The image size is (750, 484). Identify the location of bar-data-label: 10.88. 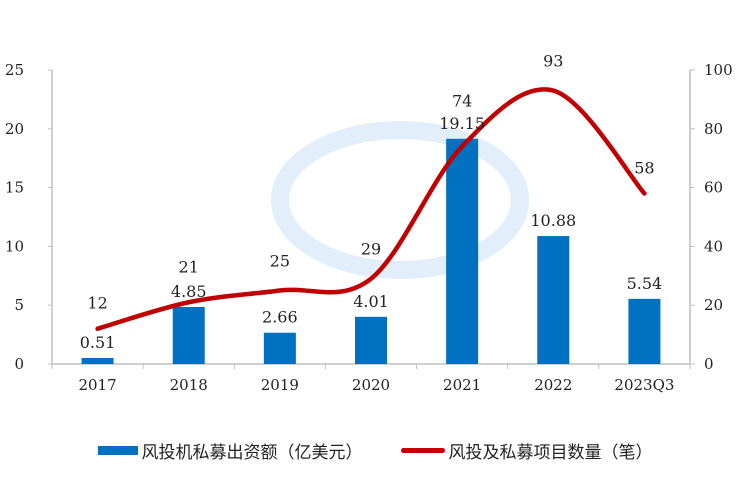
(553, 220).